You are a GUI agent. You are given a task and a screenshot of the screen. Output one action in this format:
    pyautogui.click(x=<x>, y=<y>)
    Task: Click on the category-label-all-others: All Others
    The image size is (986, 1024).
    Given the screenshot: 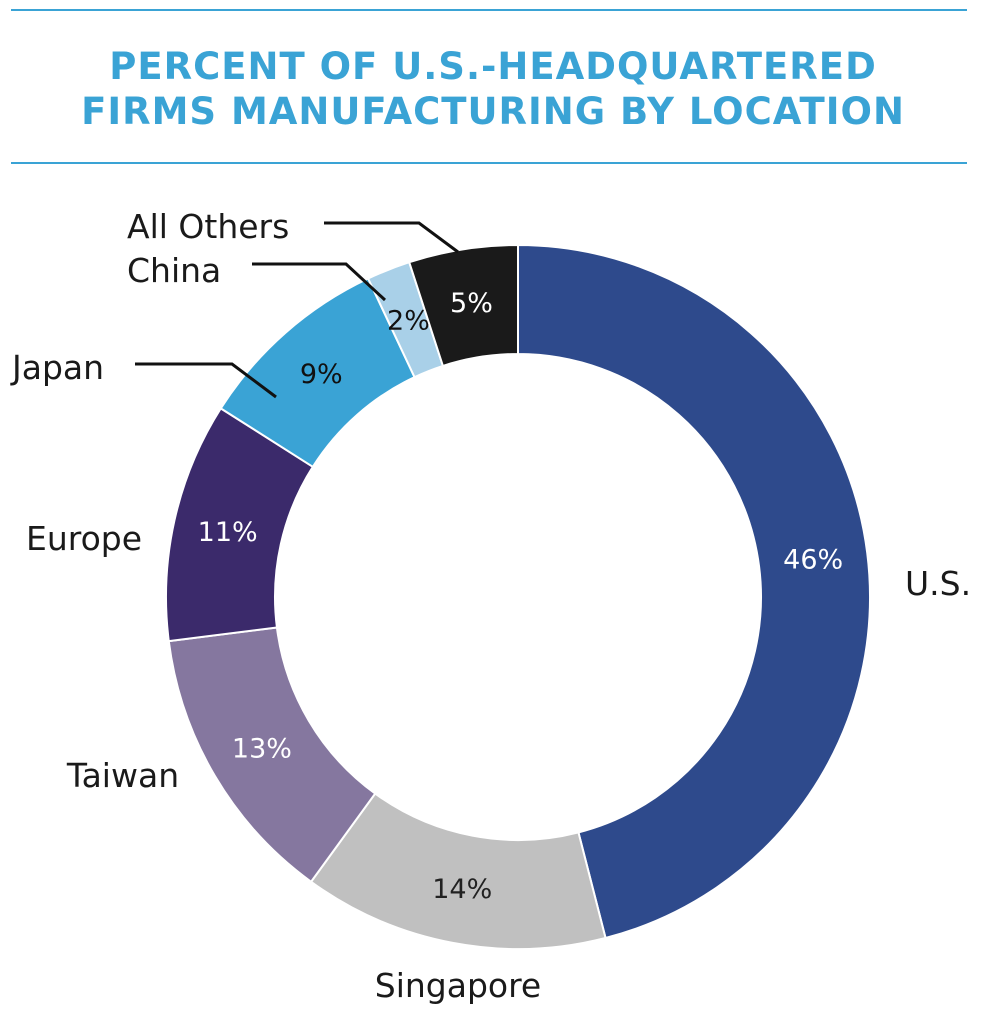 What is the action you would take?
    pyautogui.click(x=208, y=226)
    